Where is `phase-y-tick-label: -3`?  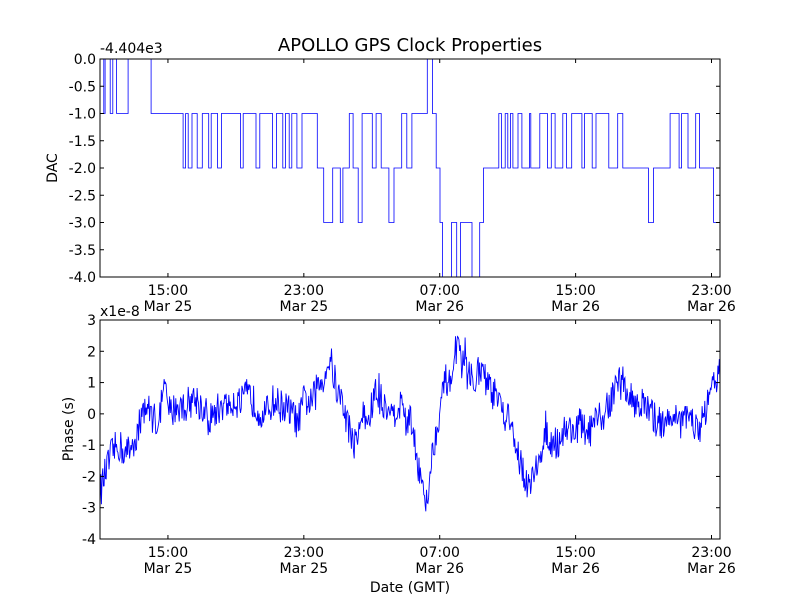 phase-y-tick-label: -3 is located at coordinates (89, 509).